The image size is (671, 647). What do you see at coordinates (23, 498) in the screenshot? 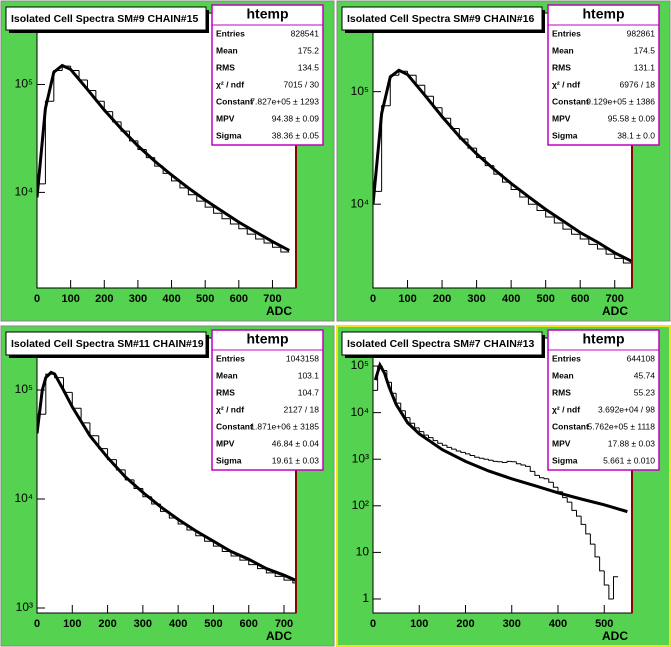
I see `y-tick-label: 10⁴` at bounding box center [23, 498].